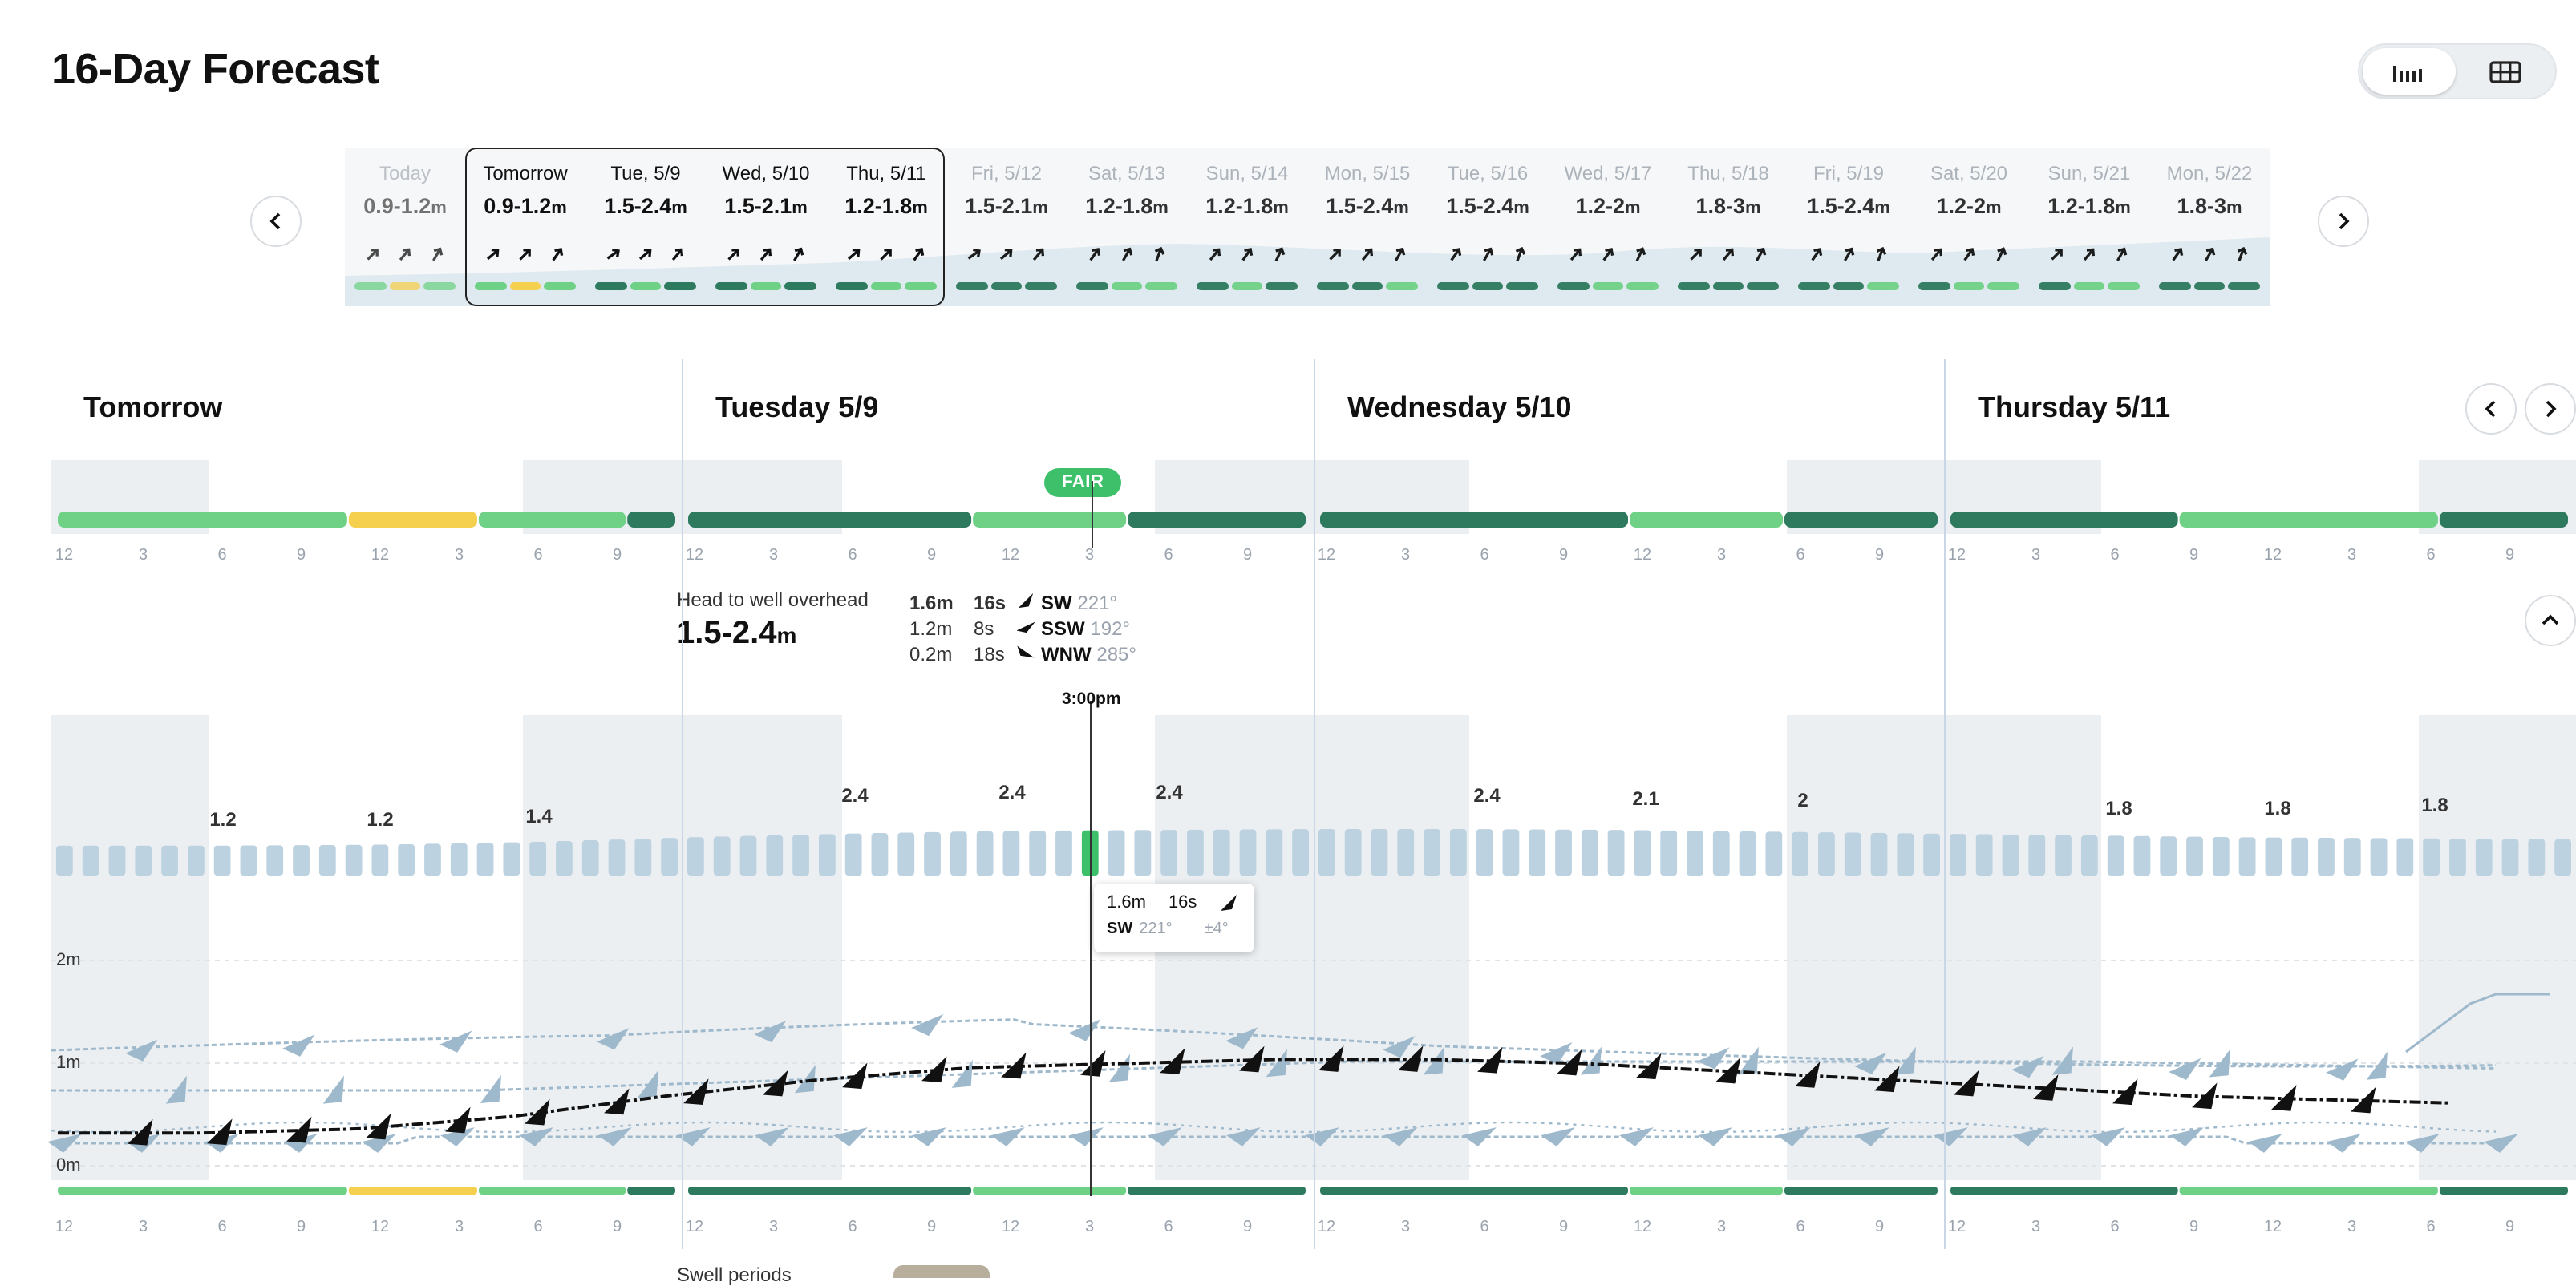 This screenshot has height=1286, width=2576. I want to click on day-card: Sat, 5/13 1.2-1.8m, so click(1127, 227).